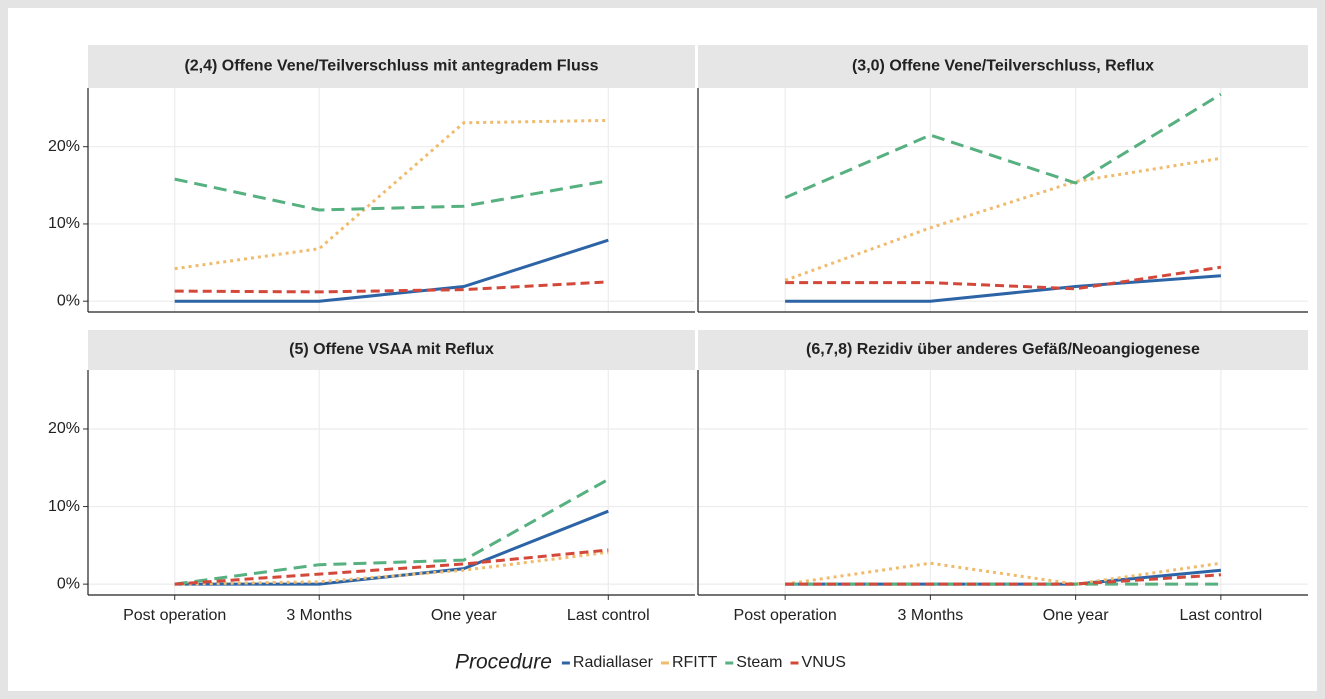 The image size is (1325, 699). Describe the element at coordinates (824, 662) in the screenshot. I see `legend-label: VNUS` at that location.